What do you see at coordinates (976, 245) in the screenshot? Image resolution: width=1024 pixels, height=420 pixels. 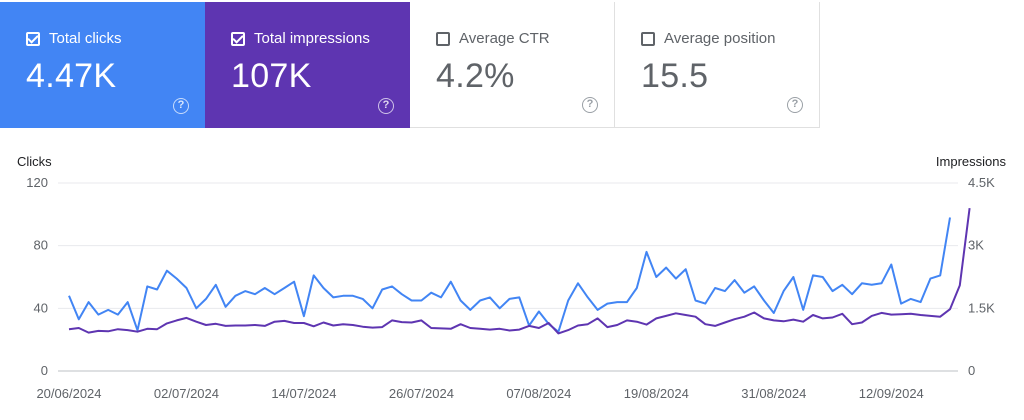 I see `right-axis-tick-label: 3K` at bounding box center [976, 245].